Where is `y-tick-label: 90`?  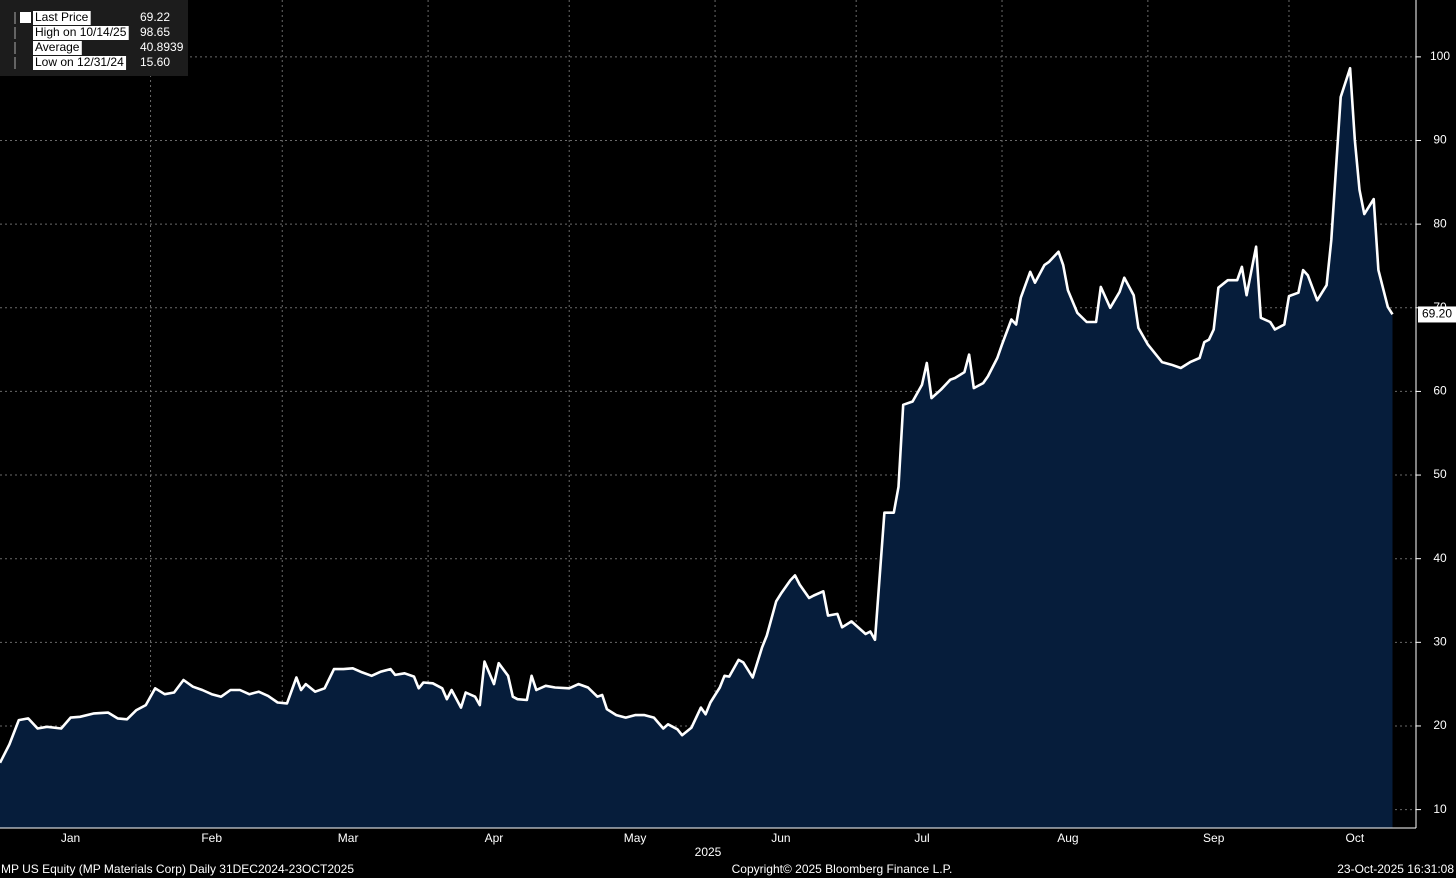 y-tick-label: 90 is located at coordinates (1440, 140).